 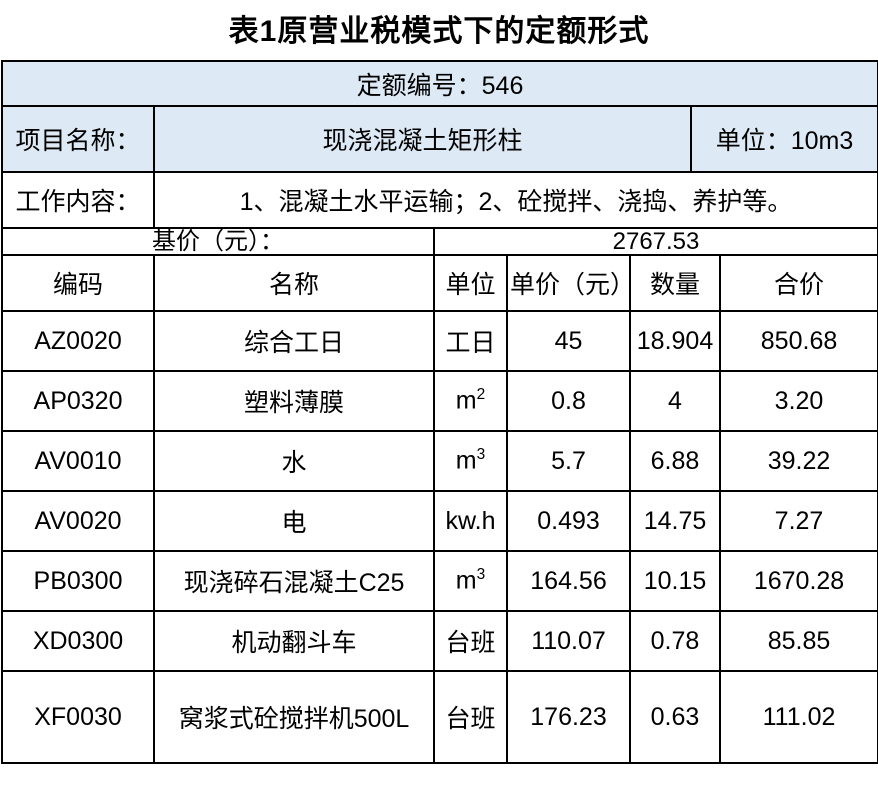 I want to click on cell-code: AV0010, so click(x=78, y=461).